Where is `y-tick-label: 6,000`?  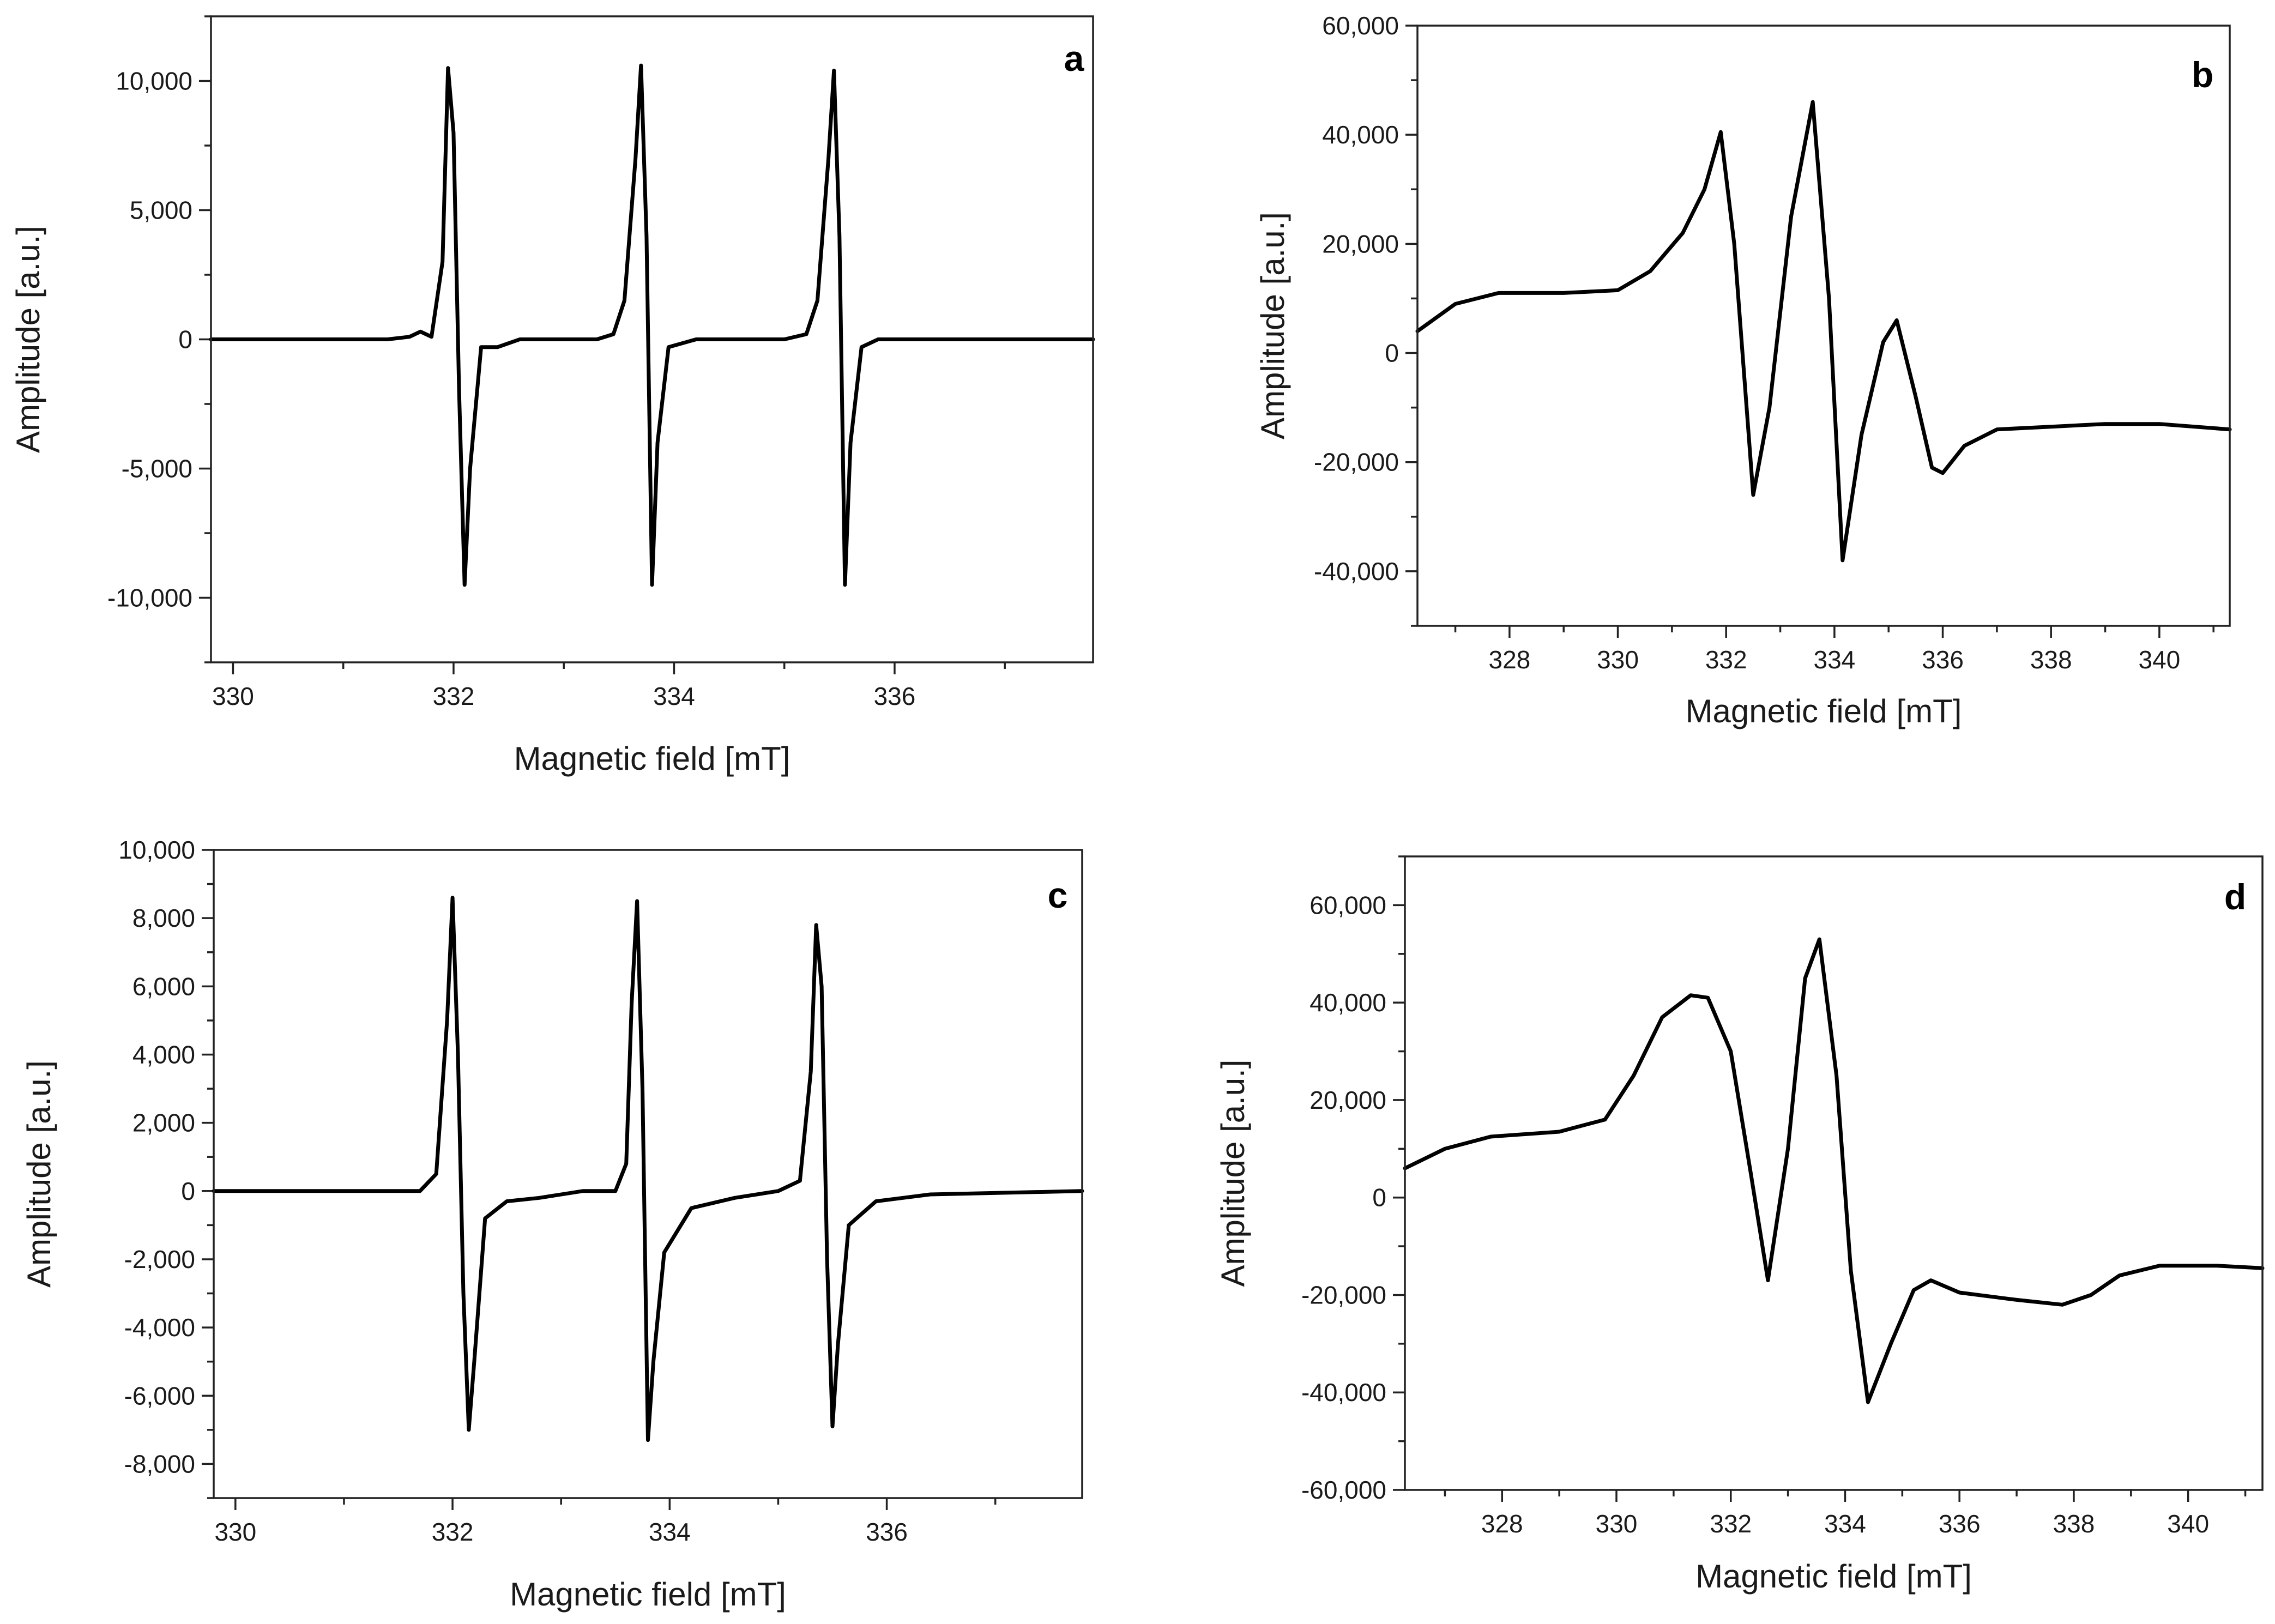 y-tick-label: 6,000 is located at coordinates (163, 986).